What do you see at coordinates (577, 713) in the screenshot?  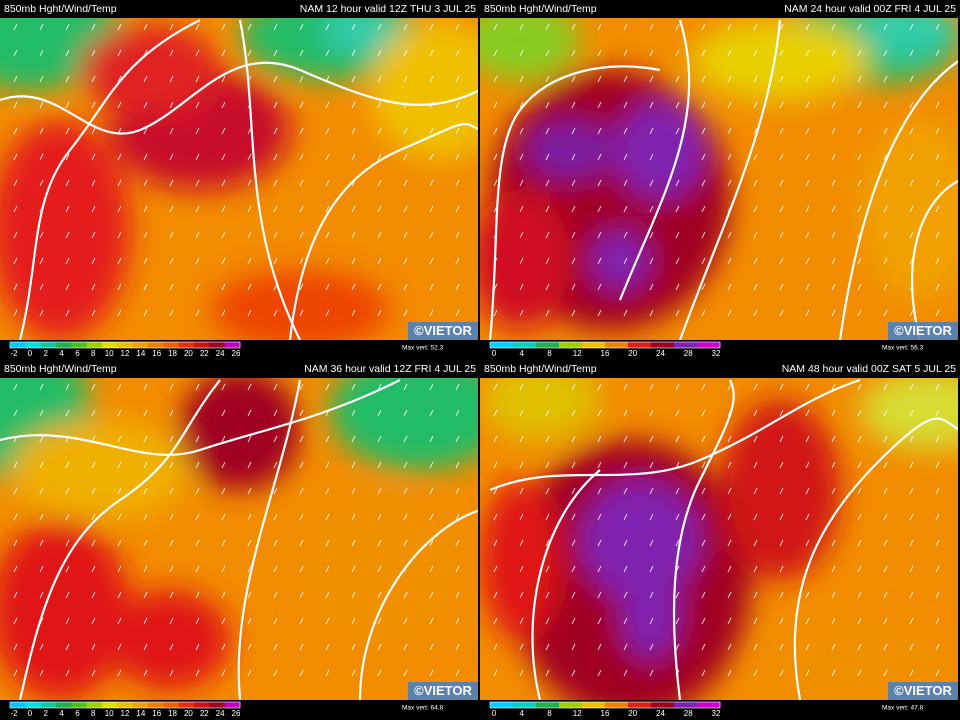 I see `colorbar-label: 12` at bounding box center [577, 713].